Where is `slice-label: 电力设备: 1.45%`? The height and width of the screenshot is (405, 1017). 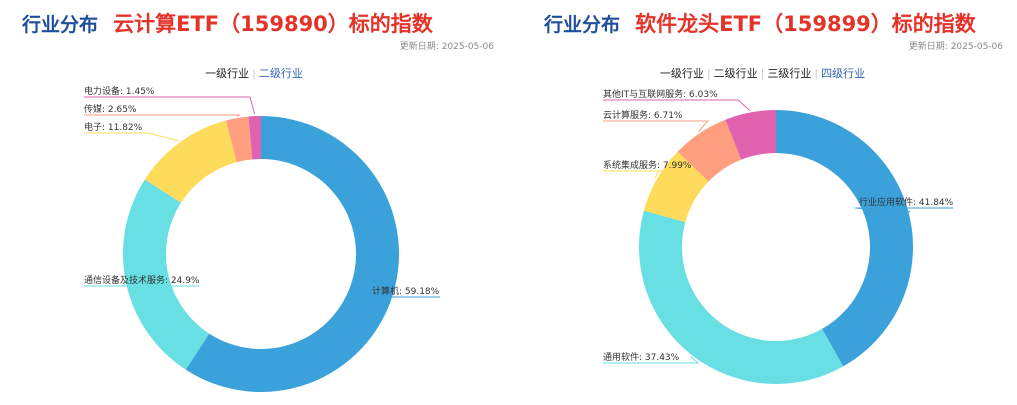
slice-label: 电力设备: 1.45% is located at coordinates (119, 91).